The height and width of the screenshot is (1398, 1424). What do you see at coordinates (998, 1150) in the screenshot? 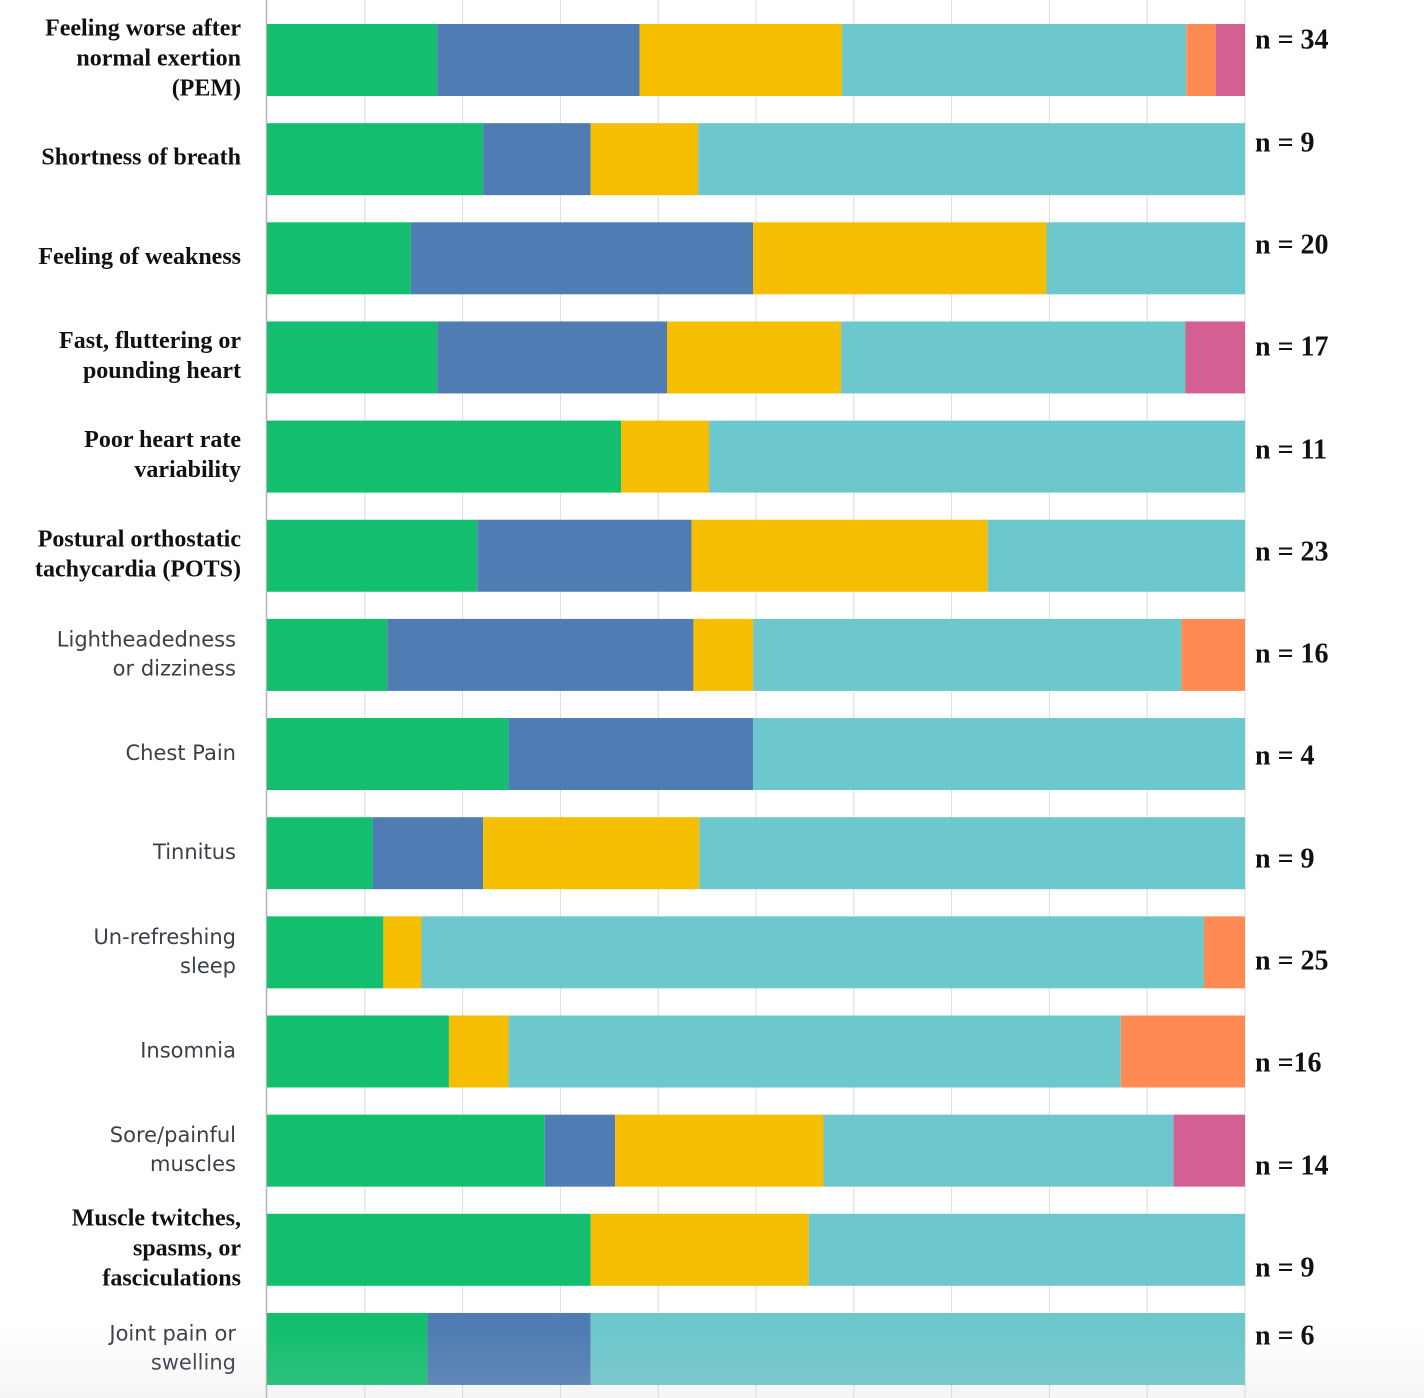
I see `bar-segment-row11-series3` at bounding box center [998, 1150].